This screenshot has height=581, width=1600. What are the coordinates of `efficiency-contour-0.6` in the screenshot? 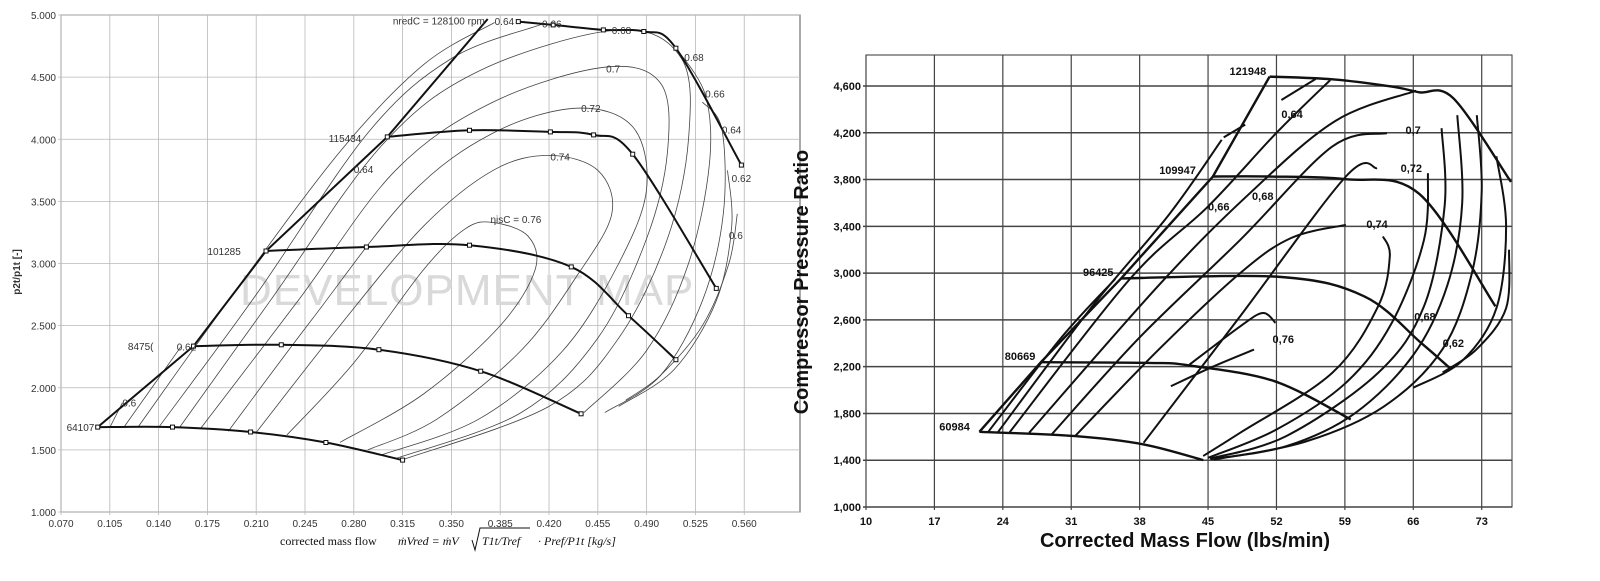 It's located at (423, 320).